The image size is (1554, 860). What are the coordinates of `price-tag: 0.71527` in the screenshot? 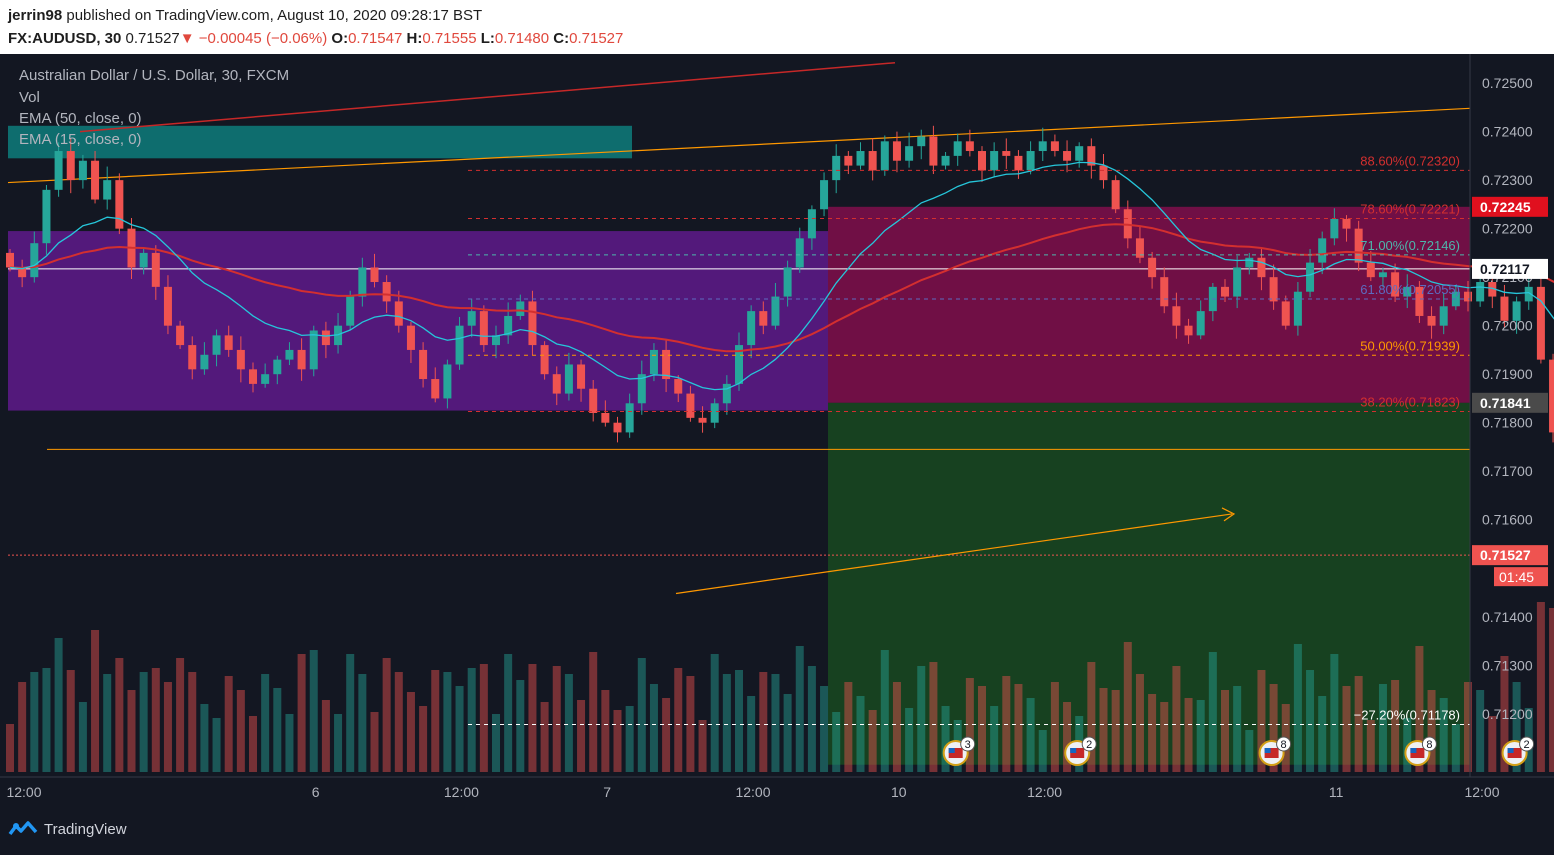 It's located at (1510, 555).